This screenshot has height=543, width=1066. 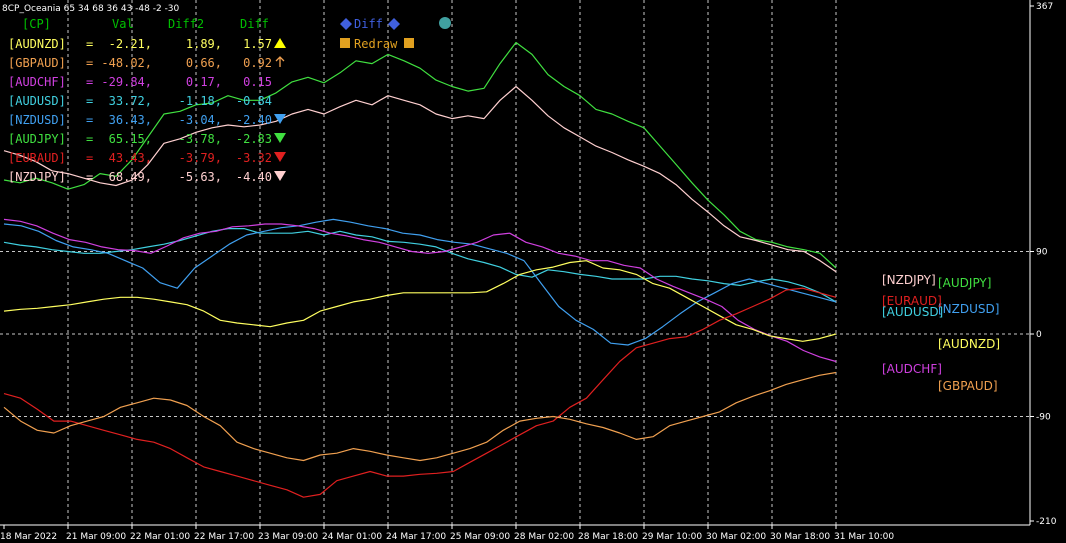 What do you see at coordinates (280, 61) in the screenshot?
I see `arrow-up-icon` at bounding box center [280, 61].